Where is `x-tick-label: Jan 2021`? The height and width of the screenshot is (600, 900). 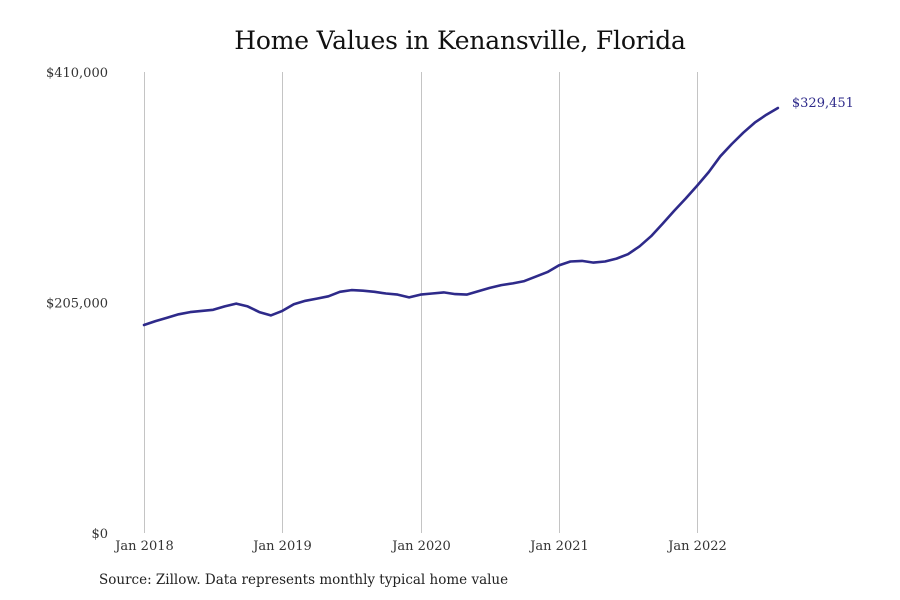 x-tick-label: Jan 2021 is located at coordinates (558, 546).